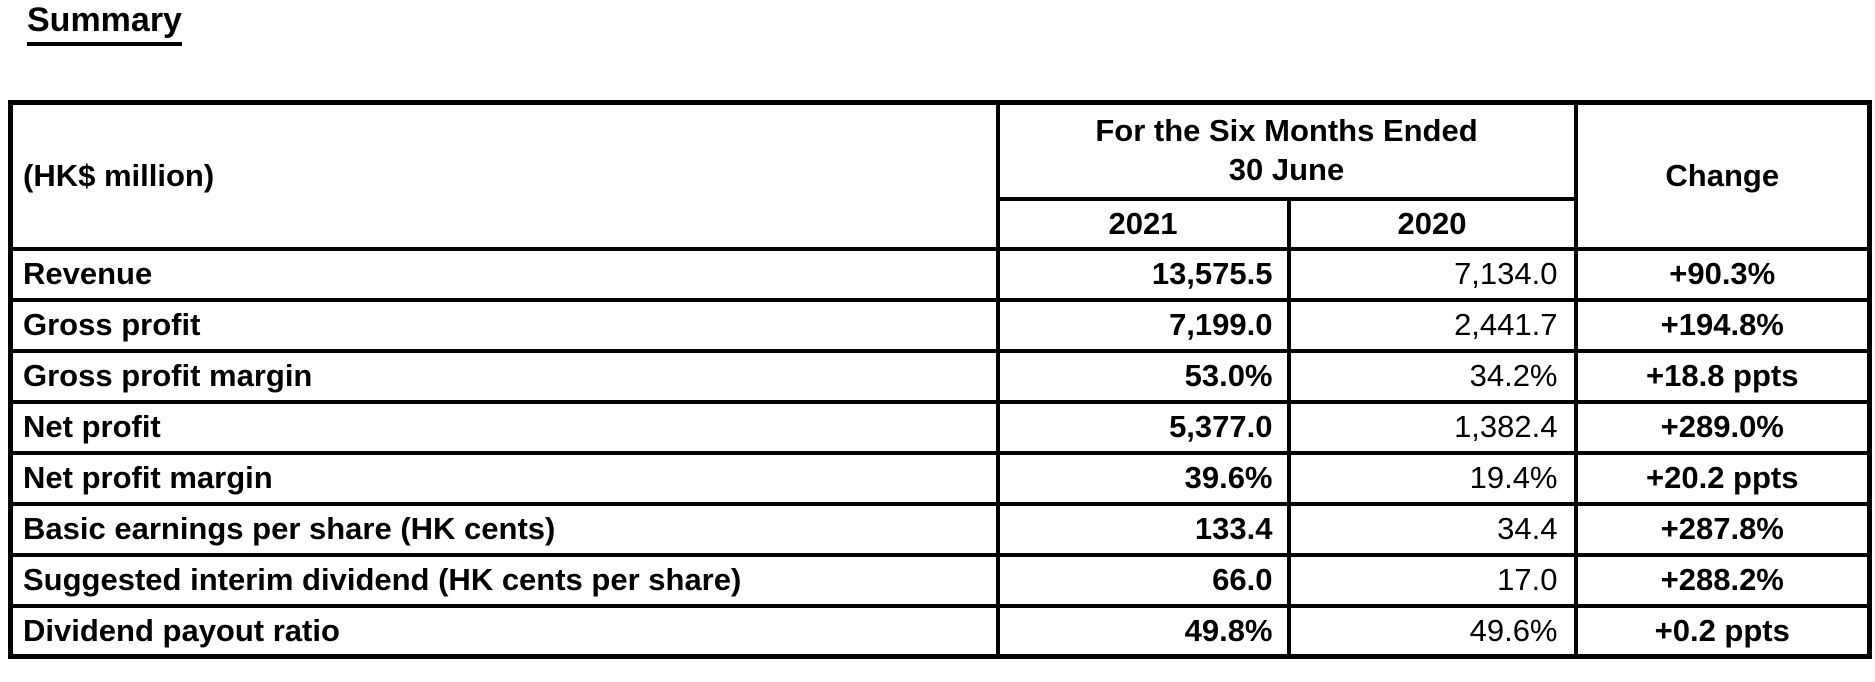 The image size is (1875, 682). What do you see at coordinates (504, 478) in the screenshot?
I see `row-label: Net profit margin` at bounding box center [504, 478].